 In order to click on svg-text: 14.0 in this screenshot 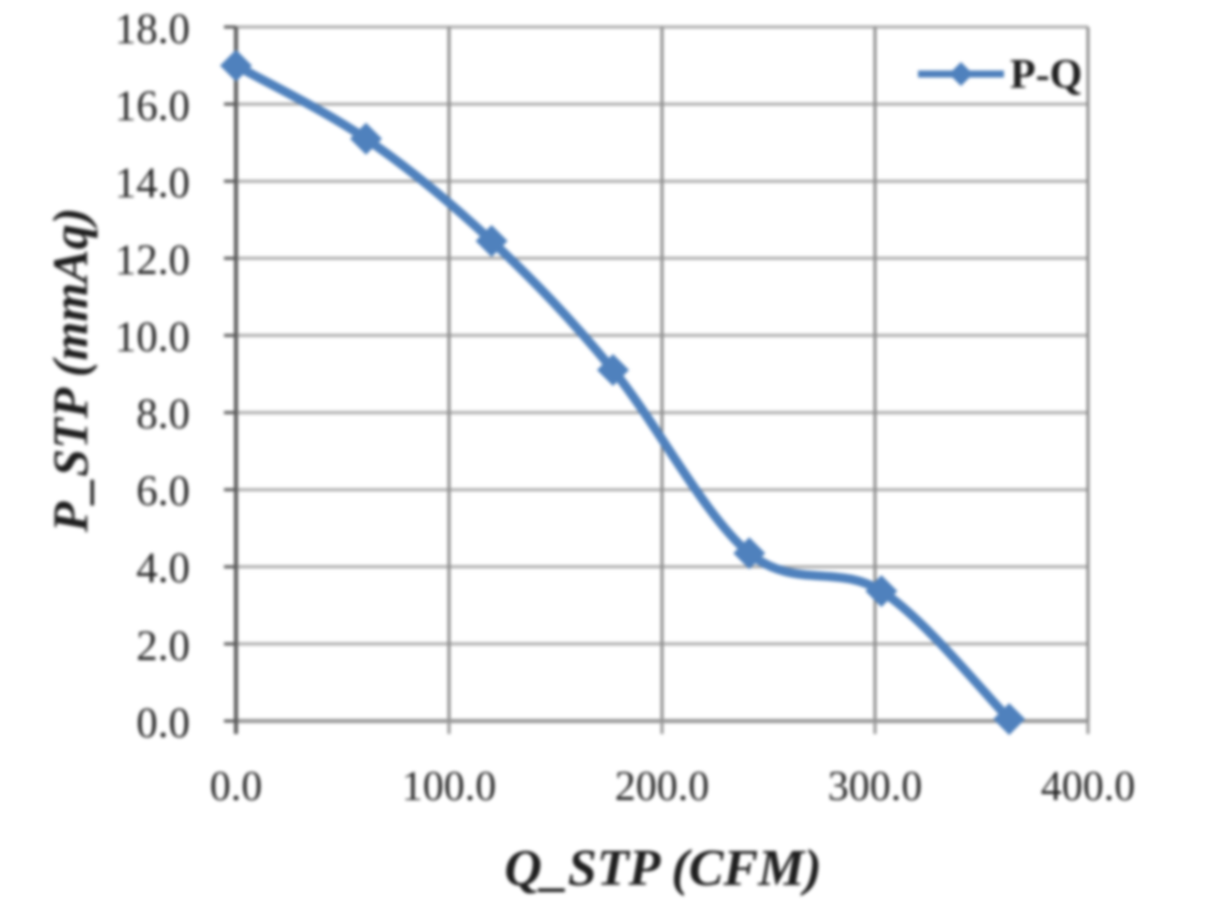, I will do `click(152, 183)`.